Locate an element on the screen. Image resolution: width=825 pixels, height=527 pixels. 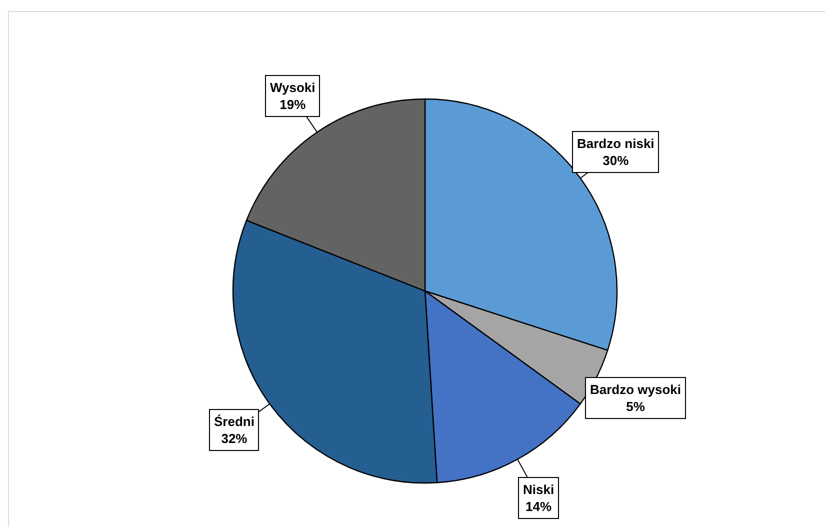
data-label: 30% is located at coordinates (616, 160).